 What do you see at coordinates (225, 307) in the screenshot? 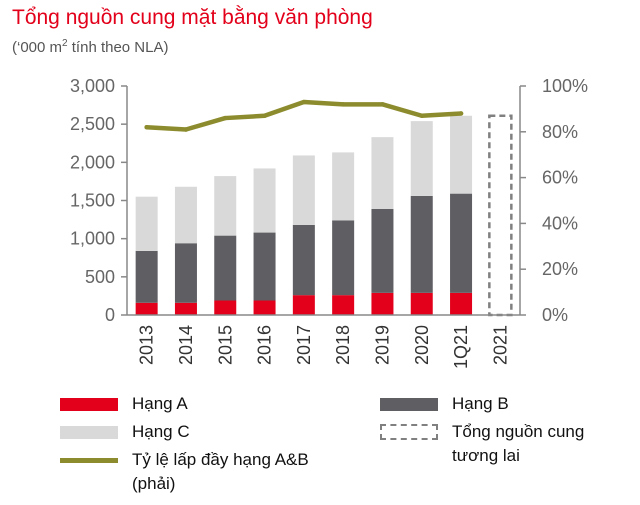
I see `bar-hang-a-2015` at bounding box center [225, 307].